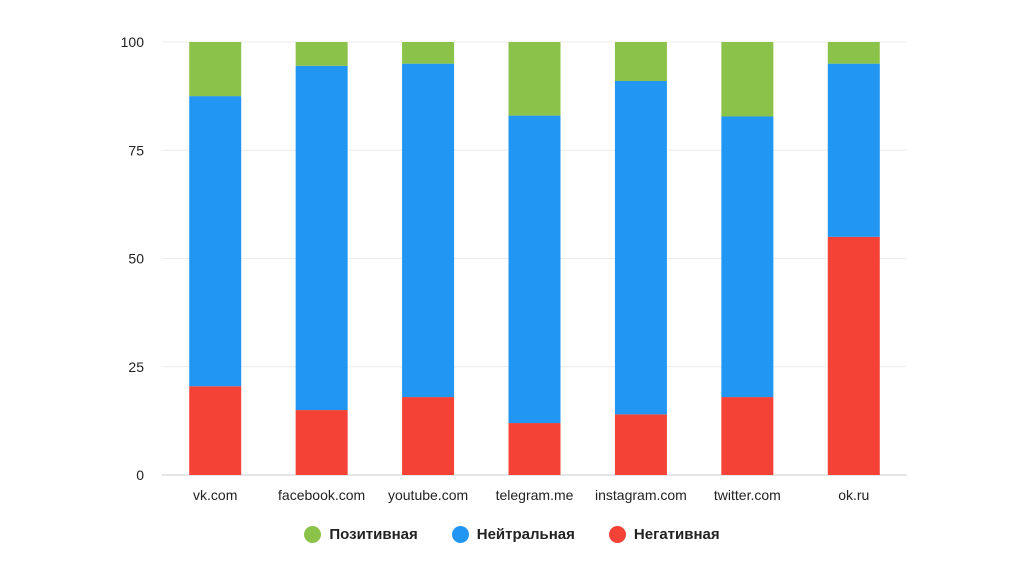 This screenshot has height=576, width=1024. What do you see at coordinates (853, 495) in the screenshot?
I see `x-tick-label: ok.ru` at bounding box center [853, 495].